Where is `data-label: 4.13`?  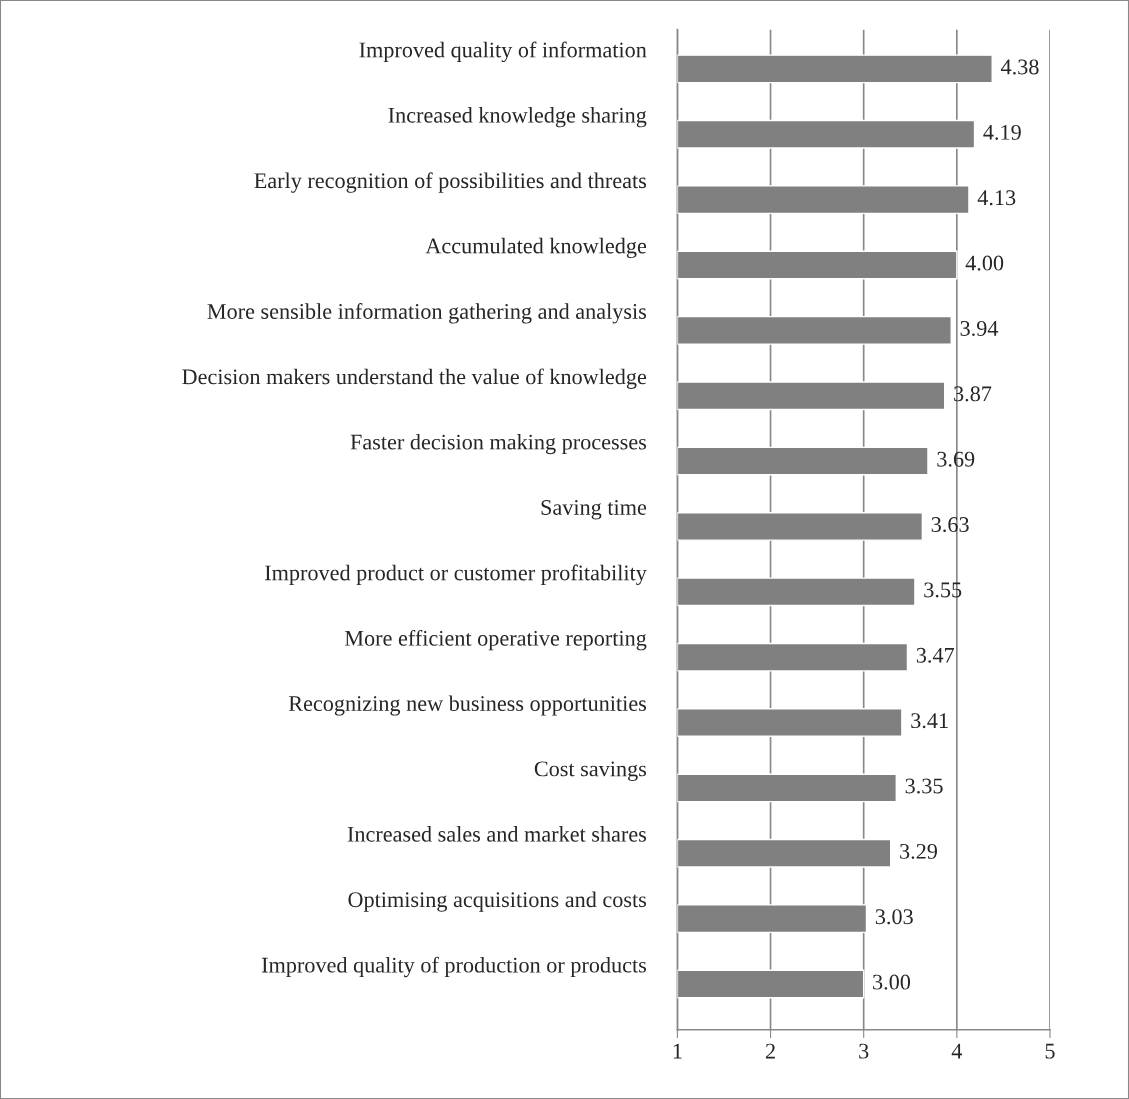
data-label: 4.13 is located at coordinates (996, 198).